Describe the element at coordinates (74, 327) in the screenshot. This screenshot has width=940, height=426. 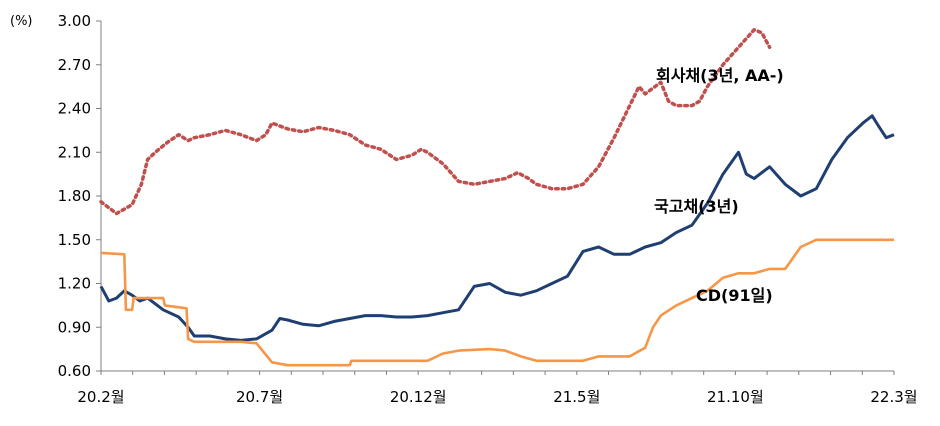
I see `y-tick-label: 0.90` at that location.